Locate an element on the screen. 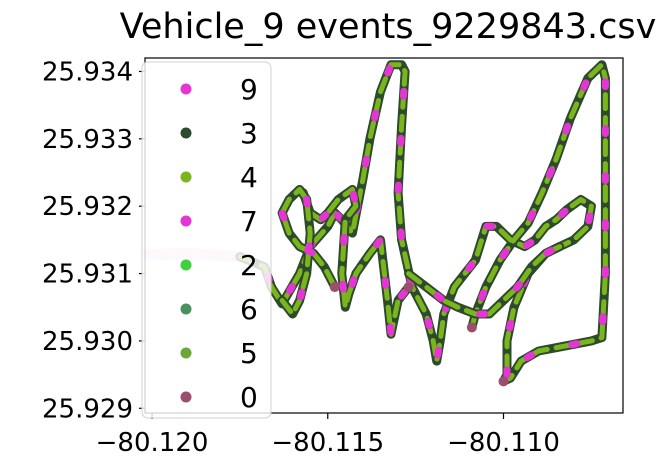  y-tick-label-4: 25.933 is located at coordinates (87, 140).